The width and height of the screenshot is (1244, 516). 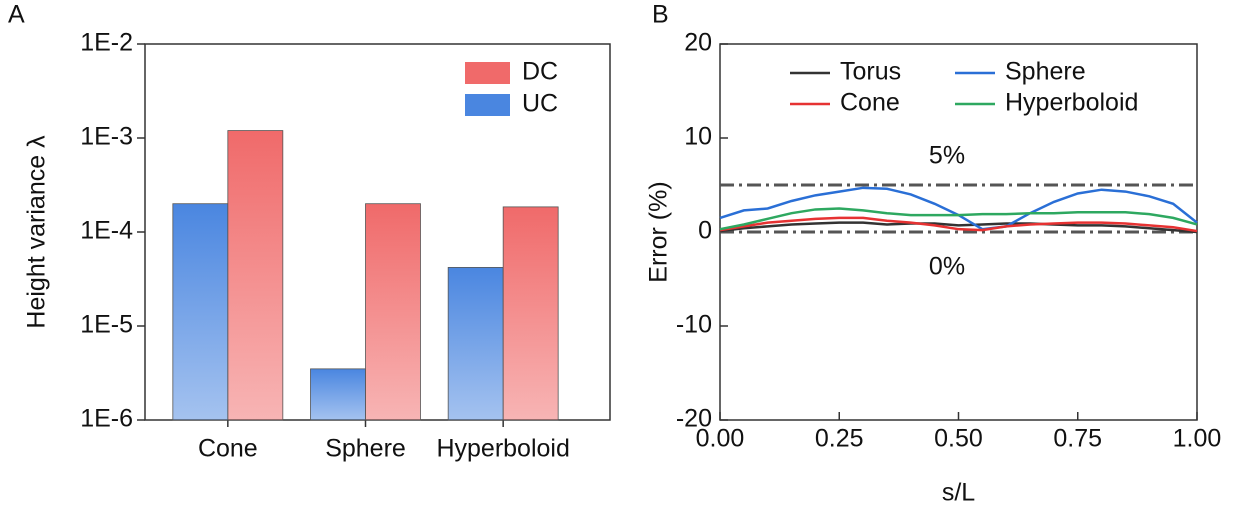 I want to click on reference-label: 0%, so click(x=947, y=267).